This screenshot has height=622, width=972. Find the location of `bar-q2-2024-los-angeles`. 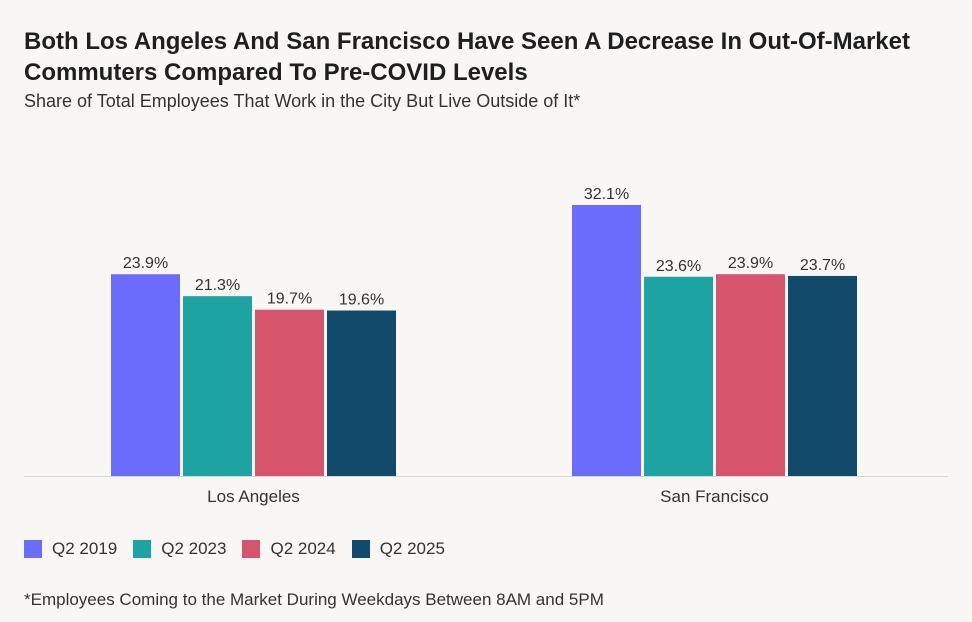

bar-q2-2024-los-angeles is located at coordinates (289, 392).